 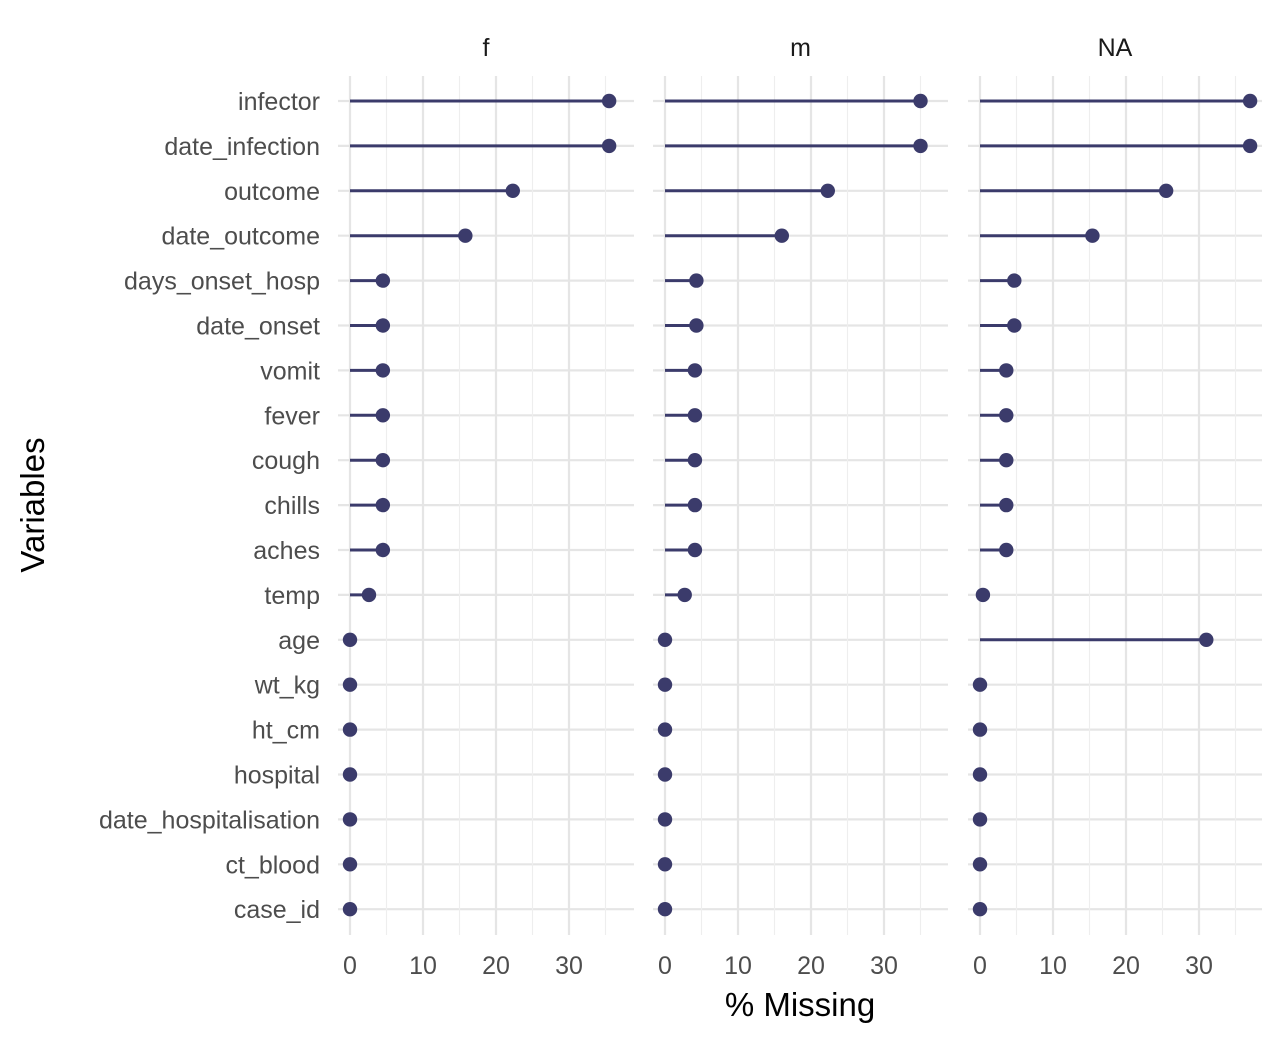 I want to click on facet-label: m, so click(x=800, y=48).